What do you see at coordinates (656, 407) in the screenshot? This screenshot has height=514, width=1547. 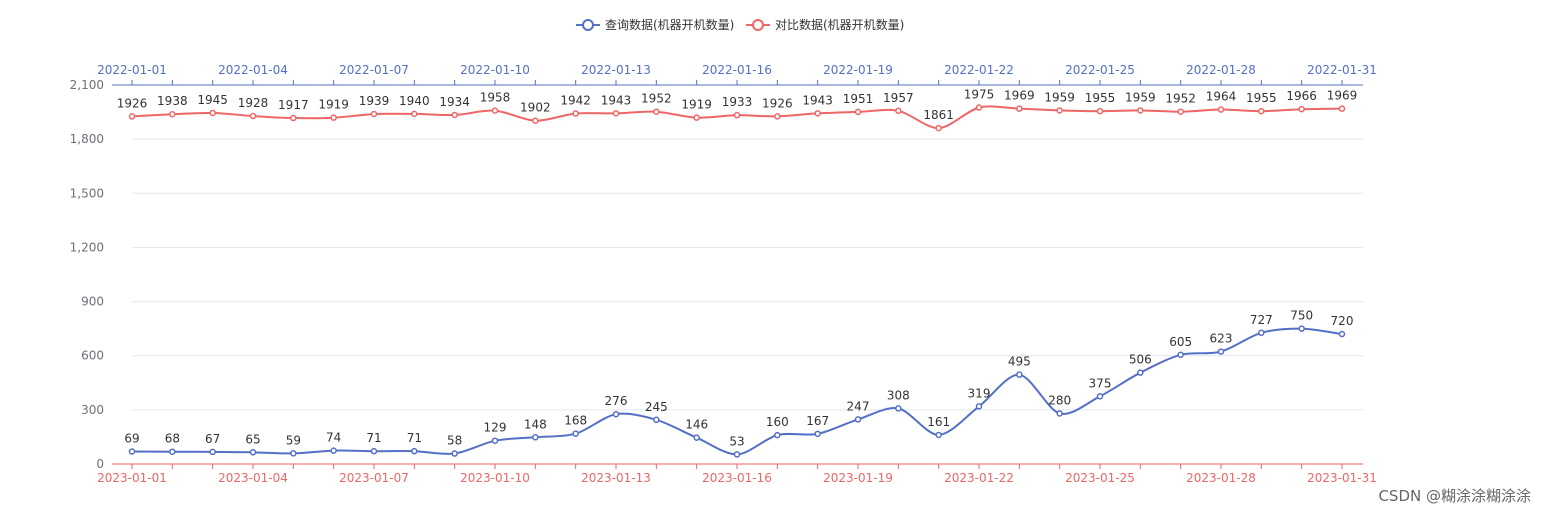 I see `data-label: 245` at bounding box center [656, 407].